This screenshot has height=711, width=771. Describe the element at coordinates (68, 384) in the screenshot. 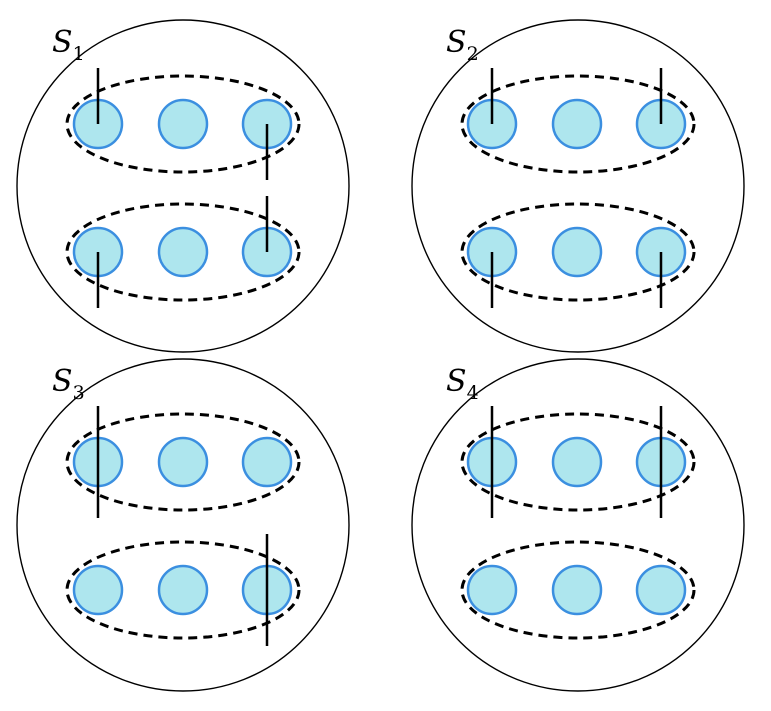

I see `panel-label: S3` at that location.